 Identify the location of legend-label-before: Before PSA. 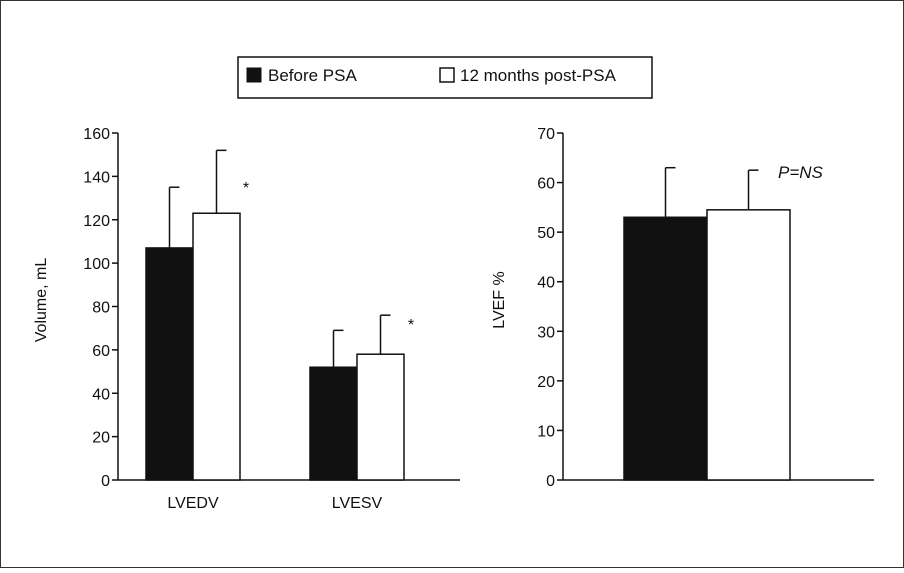
(312, 75).